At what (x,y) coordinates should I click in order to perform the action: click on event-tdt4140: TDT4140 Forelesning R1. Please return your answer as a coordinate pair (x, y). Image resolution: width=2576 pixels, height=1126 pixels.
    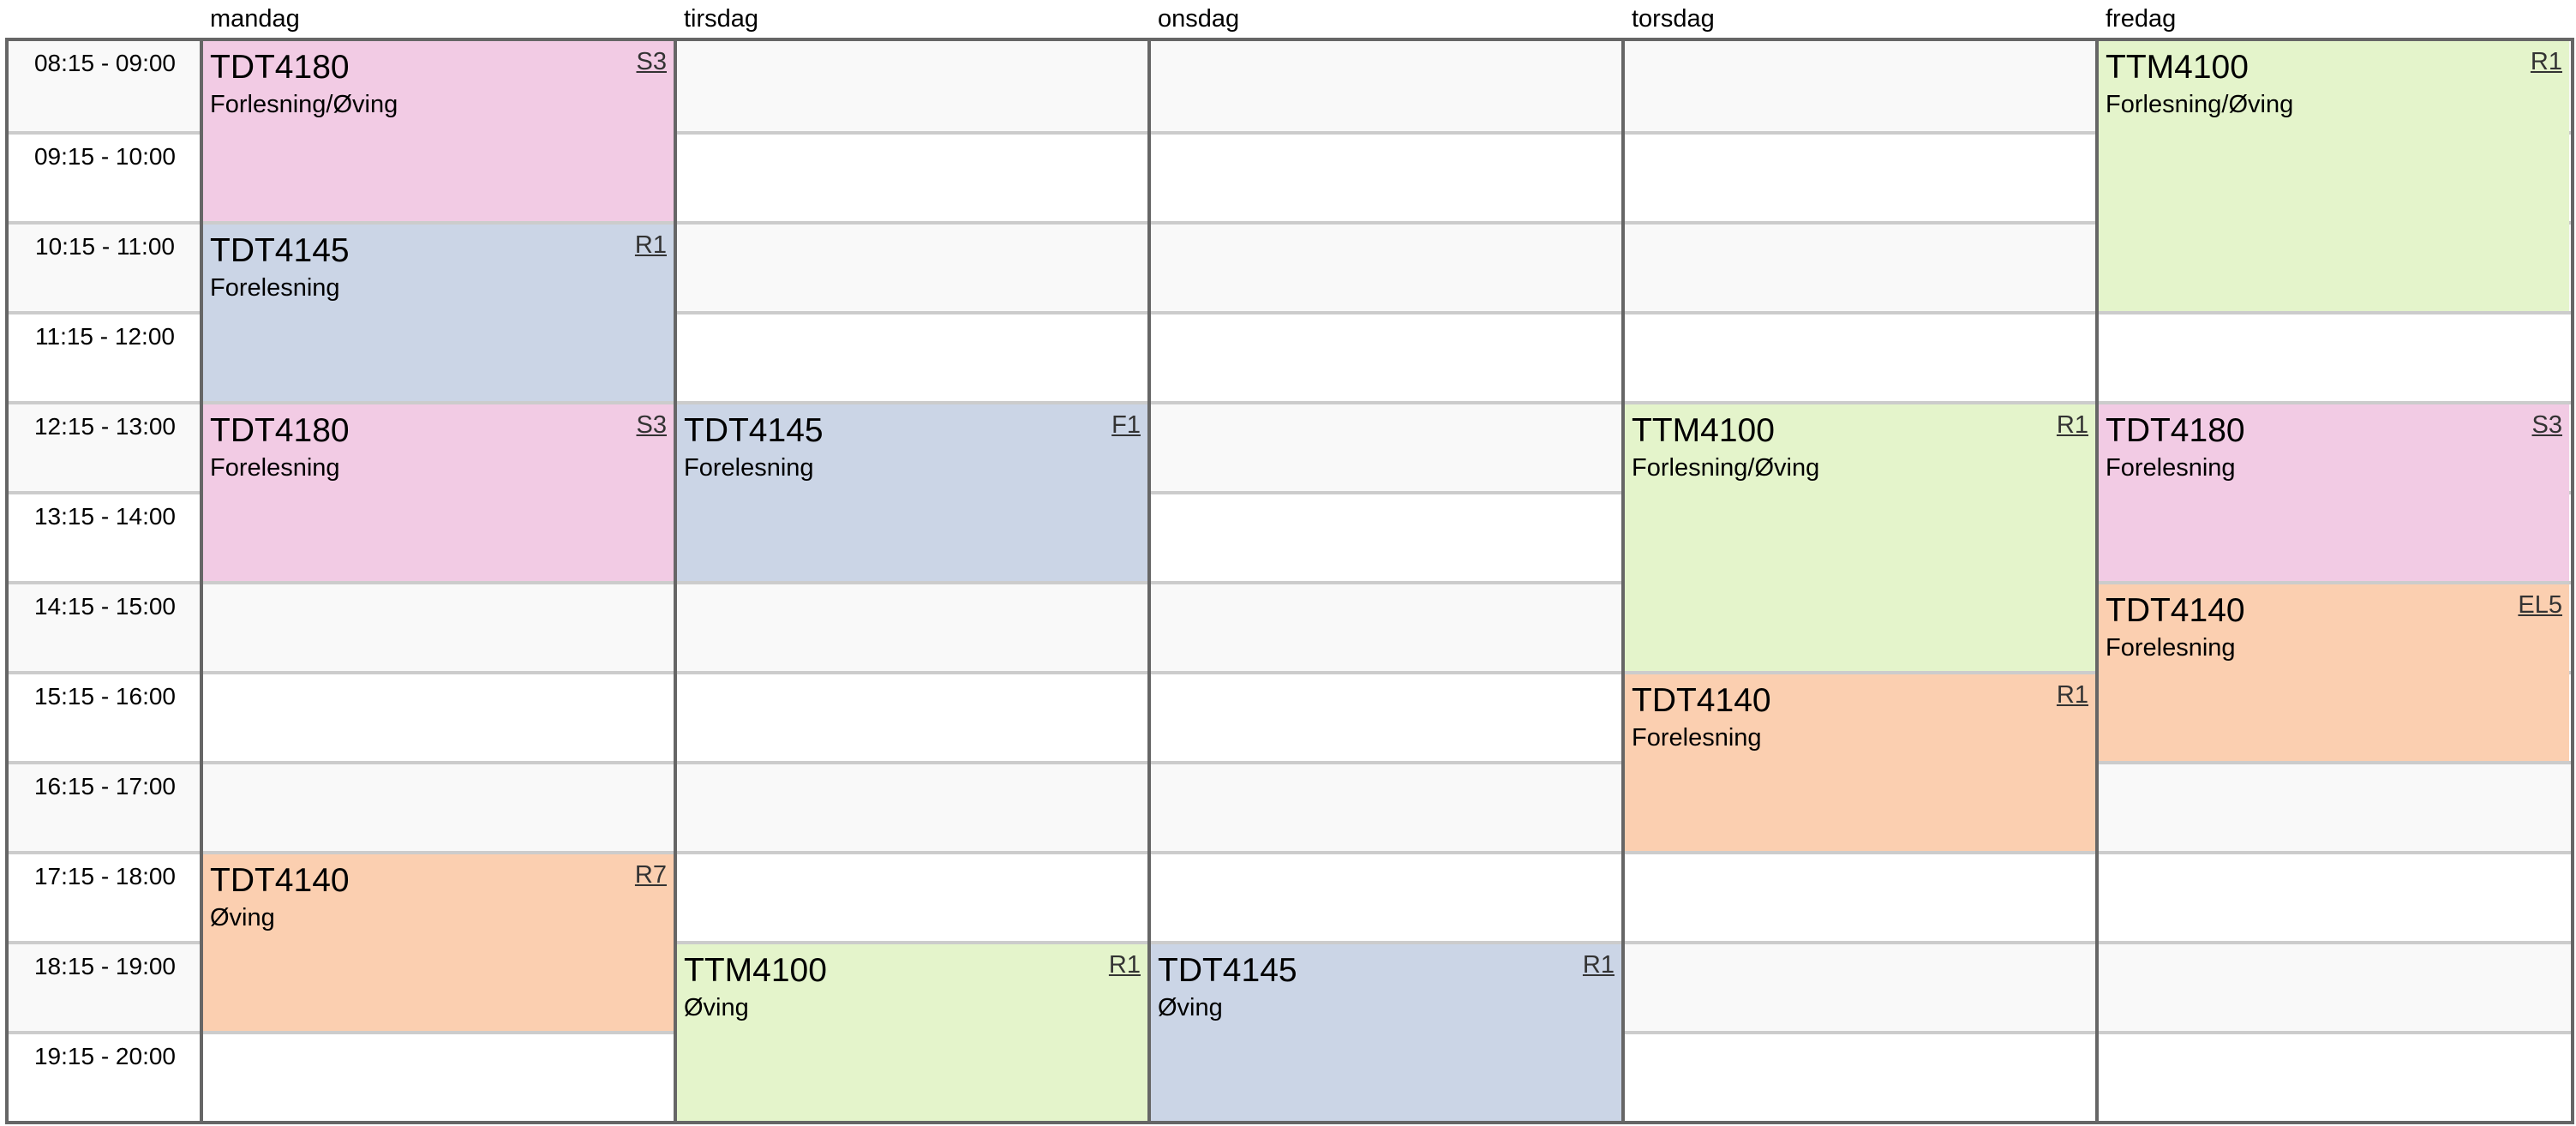
    Looking at the image, I should click on (1860, 761).